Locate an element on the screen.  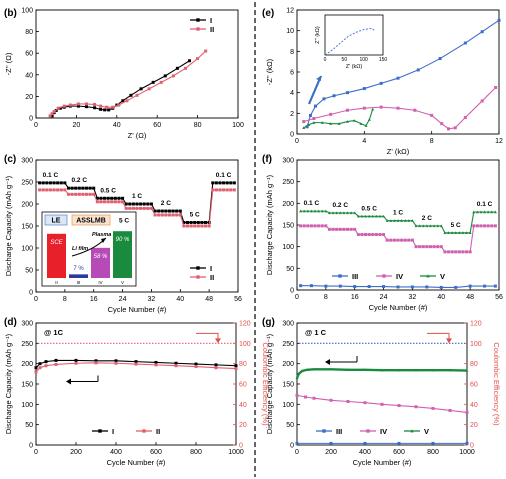
rate-label: 0.1 C is located at coordinates (51, 175).